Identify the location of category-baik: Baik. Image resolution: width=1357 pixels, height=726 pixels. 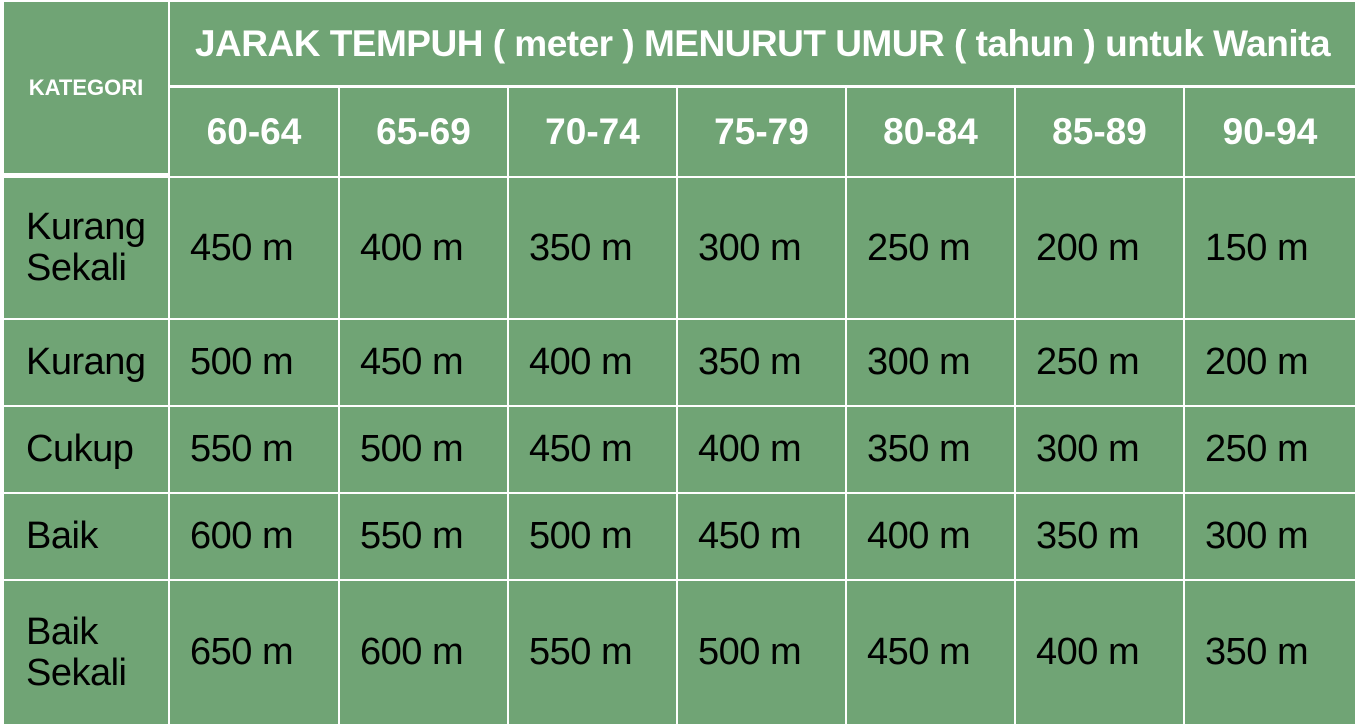
(86, 536).